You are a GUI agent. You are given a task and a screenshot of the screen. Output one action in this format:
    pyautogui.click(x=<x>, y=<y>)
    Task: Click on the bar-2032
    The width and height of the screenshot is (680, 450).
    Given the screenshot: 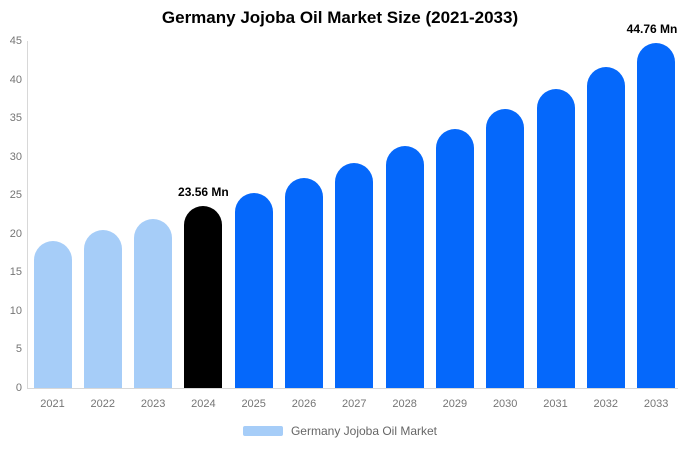 What is the action you would take?
    pyautogui.click(x=605, y=227)
    